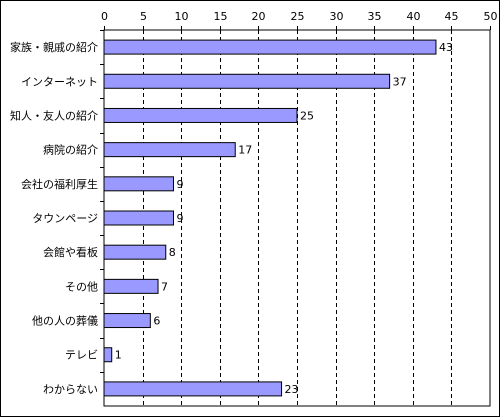 The height and width of the screenshot is (417, 500). I want to click on x-tick-label: 10, so click(182, 16).